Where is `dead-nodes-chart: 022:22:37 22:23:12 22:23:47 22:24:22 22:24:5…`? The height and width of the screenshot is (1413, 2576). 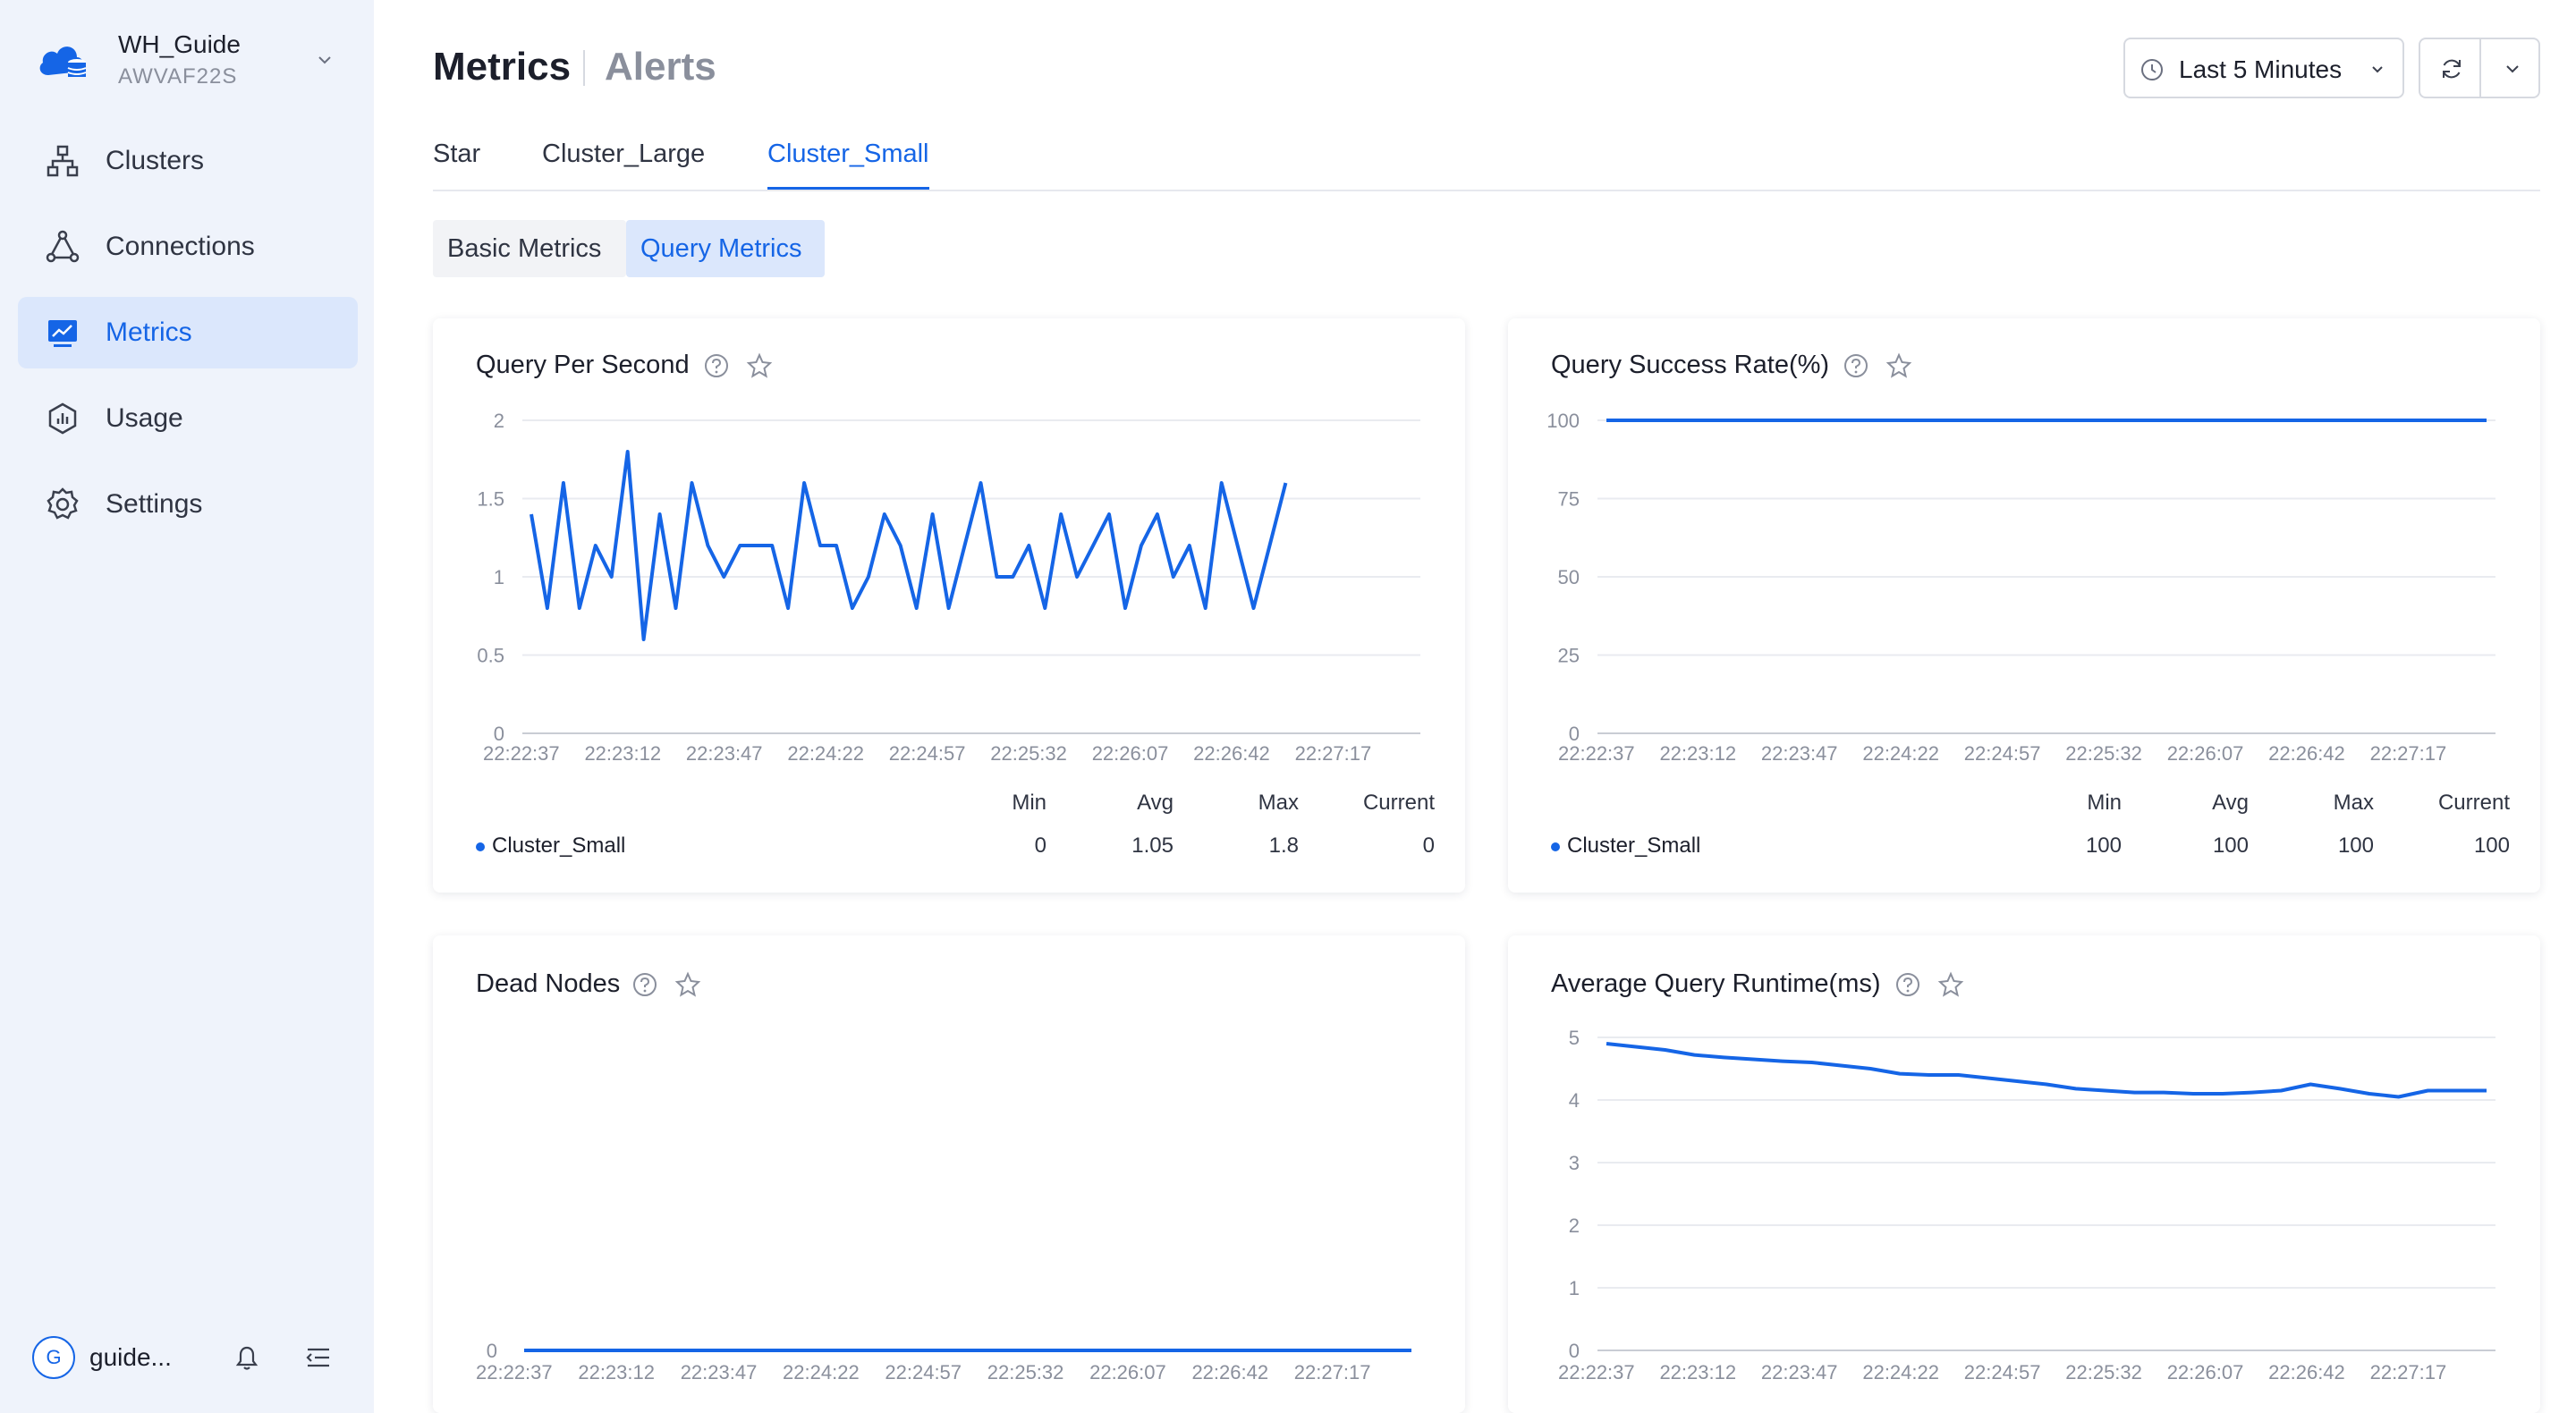 dead-nodes-chart: 022:22:37 22:23:12 22:23:47 22:24:22 22:24:5… is located at coordinates (943, 1361).